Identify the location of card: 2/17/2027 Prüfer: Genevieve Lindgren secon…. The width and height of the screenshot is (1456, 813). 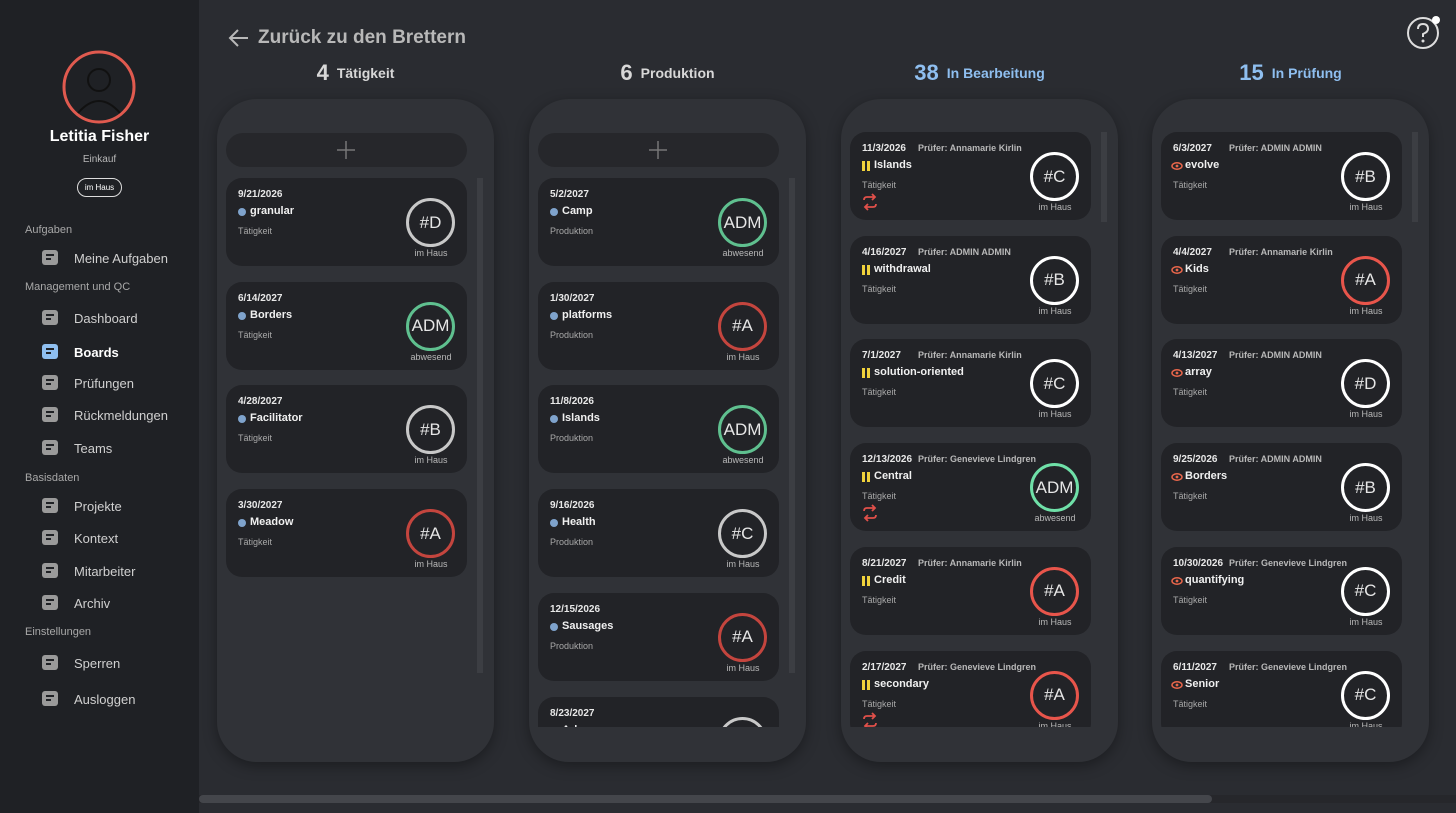
(970, 689).